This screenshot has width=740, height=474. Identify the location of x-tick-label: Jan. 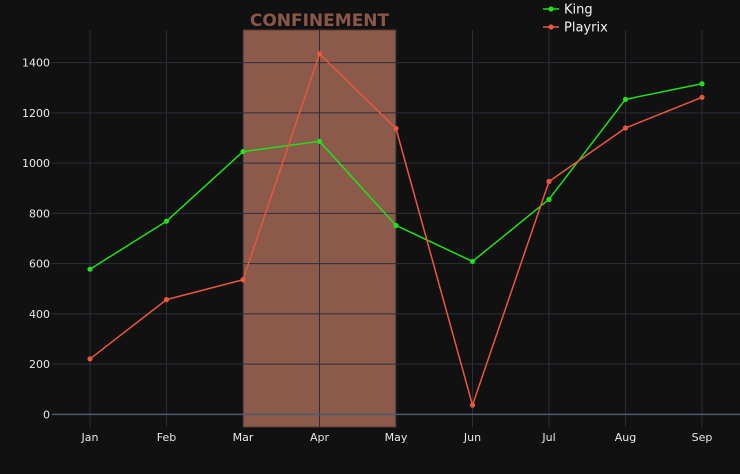
(90, 437).